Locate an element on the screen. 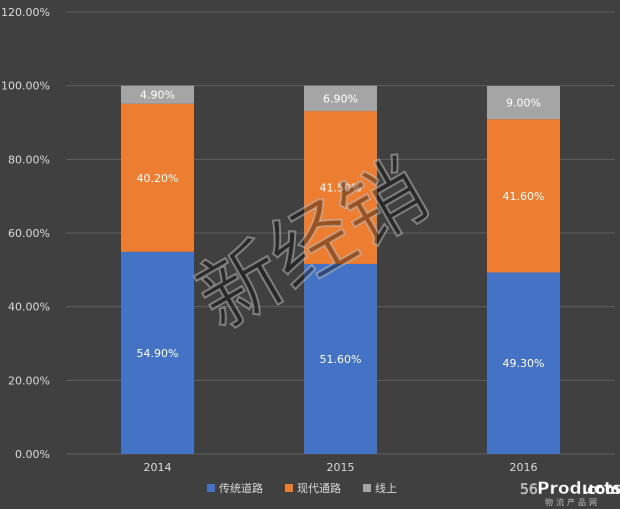 The image size is (620, 509). logo-name: Products is located at coordinates (578, 489).